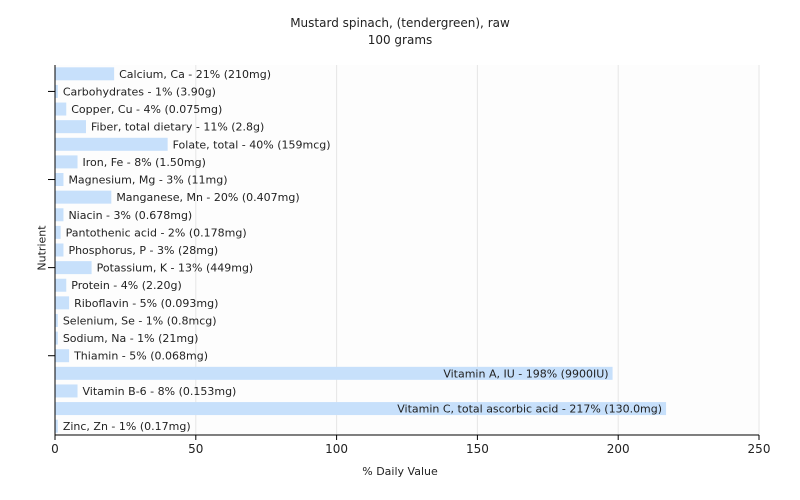  What do you see at coordinates (177, 127) in the screenshot?
I see `data-label: Fiber, total dietary - 11% (2.8g)` at bounding box center [177, 127].